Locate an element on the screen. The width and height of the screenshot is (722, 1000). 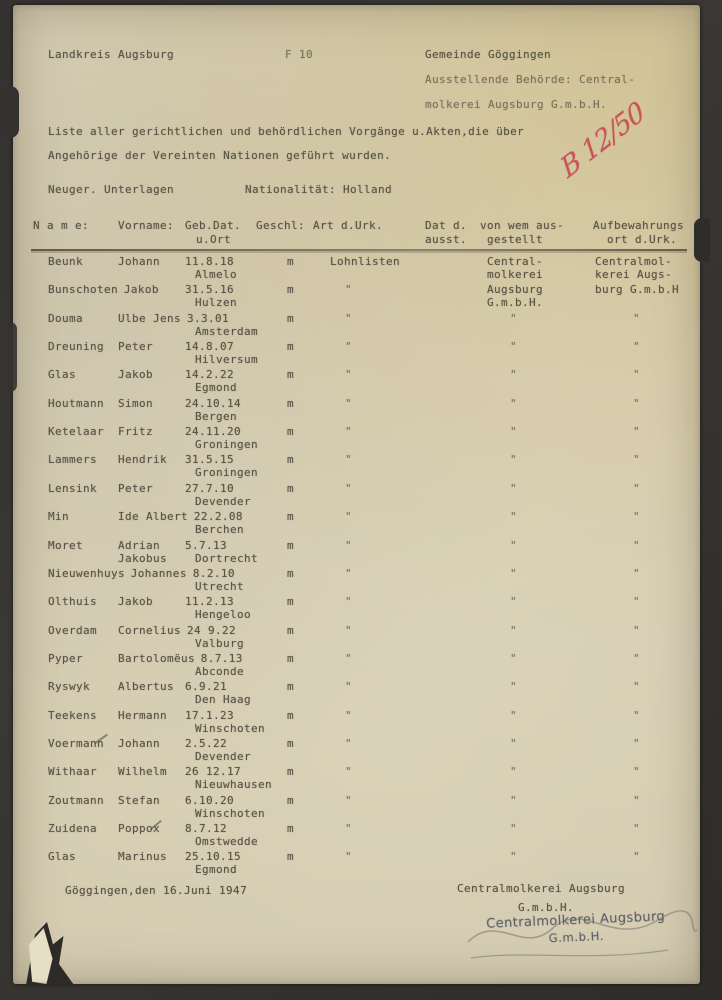
table-row: Min Ide Albert 22.2.08 Berchen m " " " is located at coordinates (356, 524).